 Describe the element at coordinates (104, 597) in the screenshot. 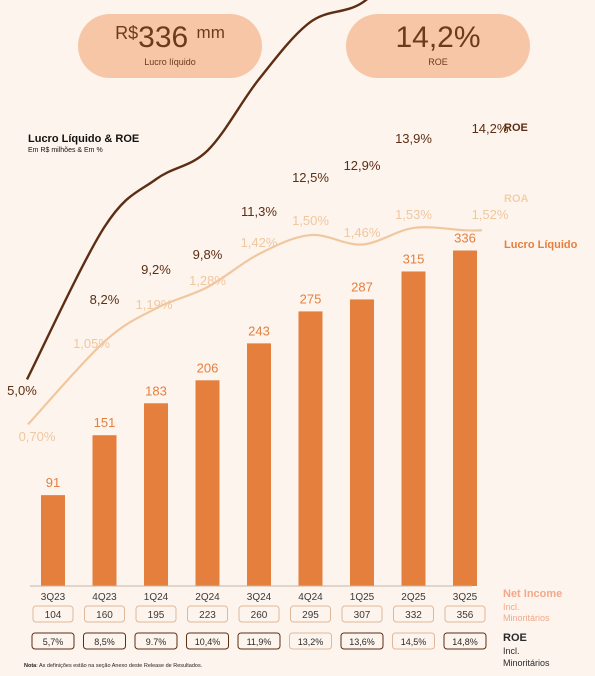

I see `x-tick-label: 4Q23` at that location.